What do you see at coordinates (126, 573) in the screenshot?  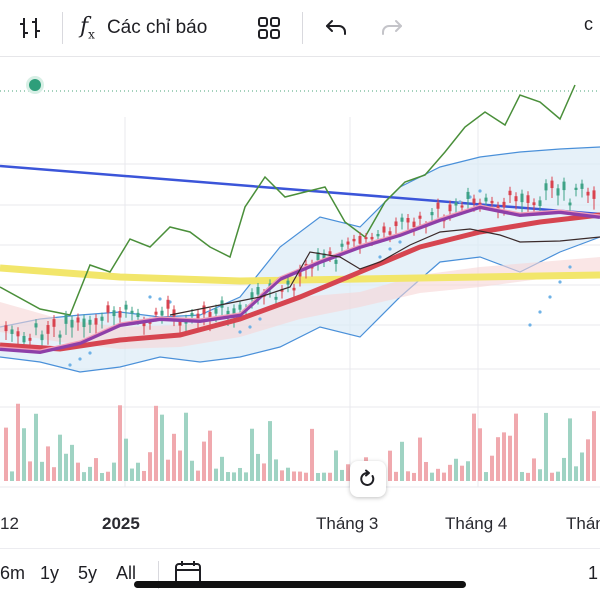 I see `range-all: All` at bounding box center [126, 573].